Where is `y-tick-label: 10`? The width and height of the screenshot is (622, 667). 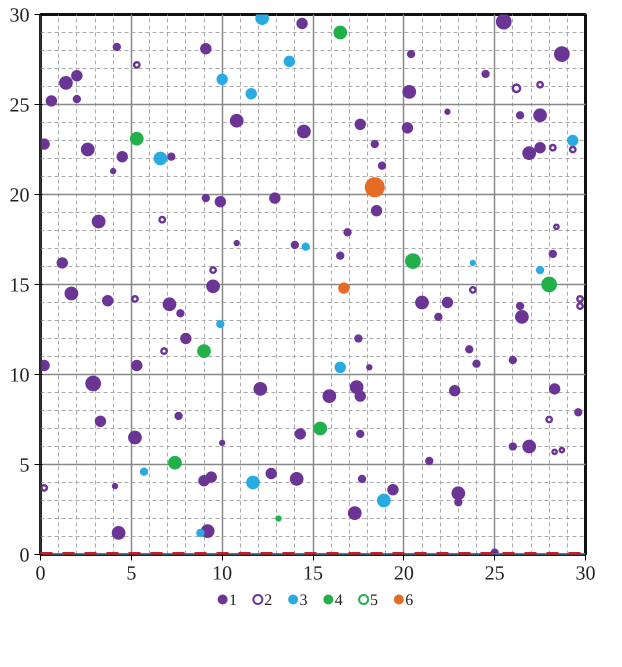
y-tick-label: 10 is located at coordinates (20, 375).